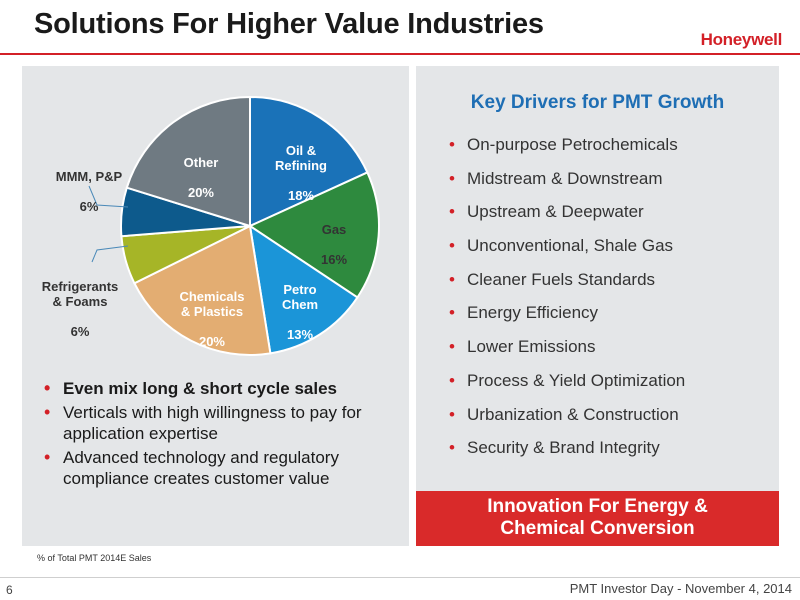 This screenshot has width=800, height=600. Describe the element at coordinates (597, 528) in the screenshot. I see `innovation-line-2: Chemical Conversion` at that location.